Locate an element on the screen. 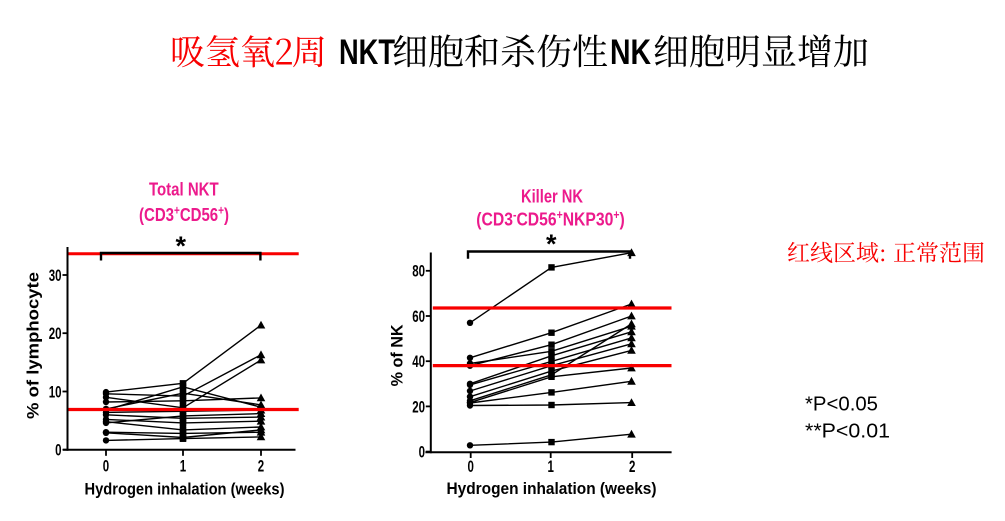 This screenshot has width=1005, height=521. svg-text: NKT is located at coordinates (367, 52).